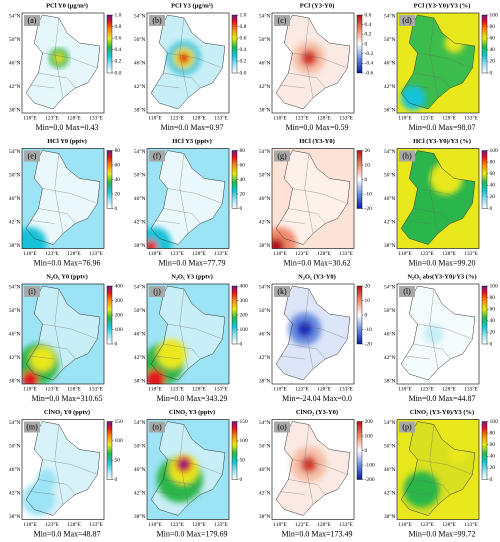 The image size is (500, 542). I want to click on colorbar-tick-label: 200, so click(369, 422).